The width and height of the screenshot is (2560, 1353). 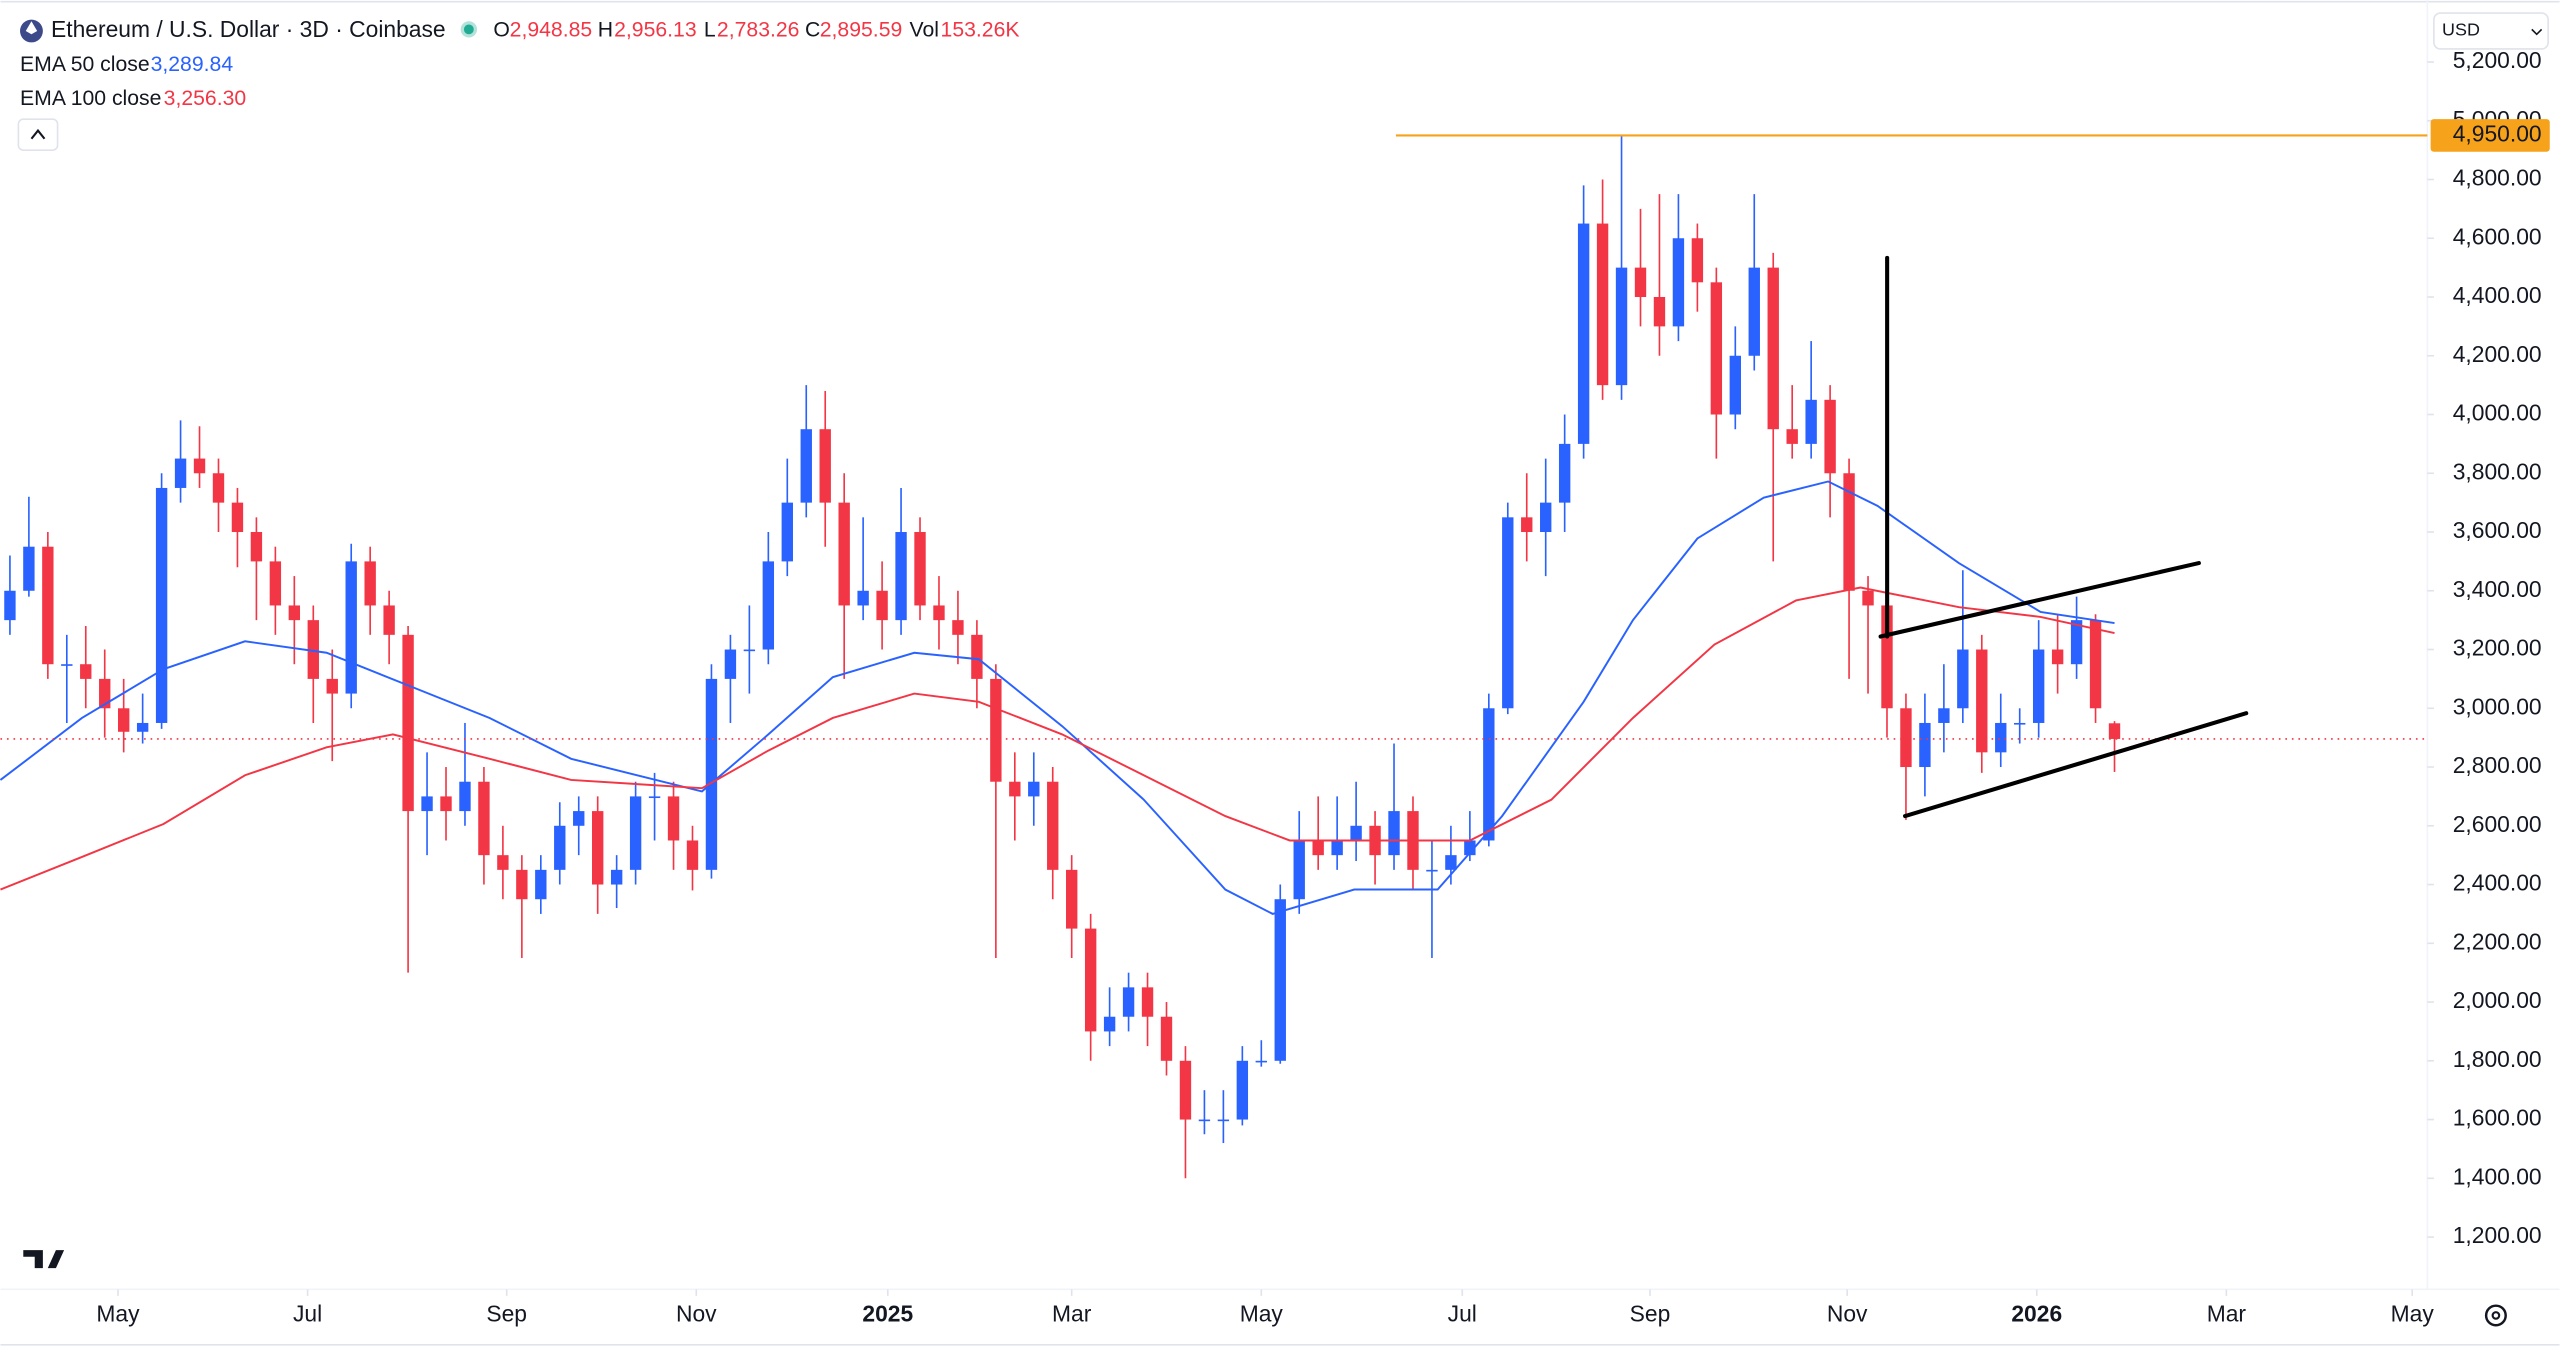 What do you see at coordinates (205, 98) in the screenshot?
I see `indicator-value: 3,256.30` at bounding box center [205, 98].